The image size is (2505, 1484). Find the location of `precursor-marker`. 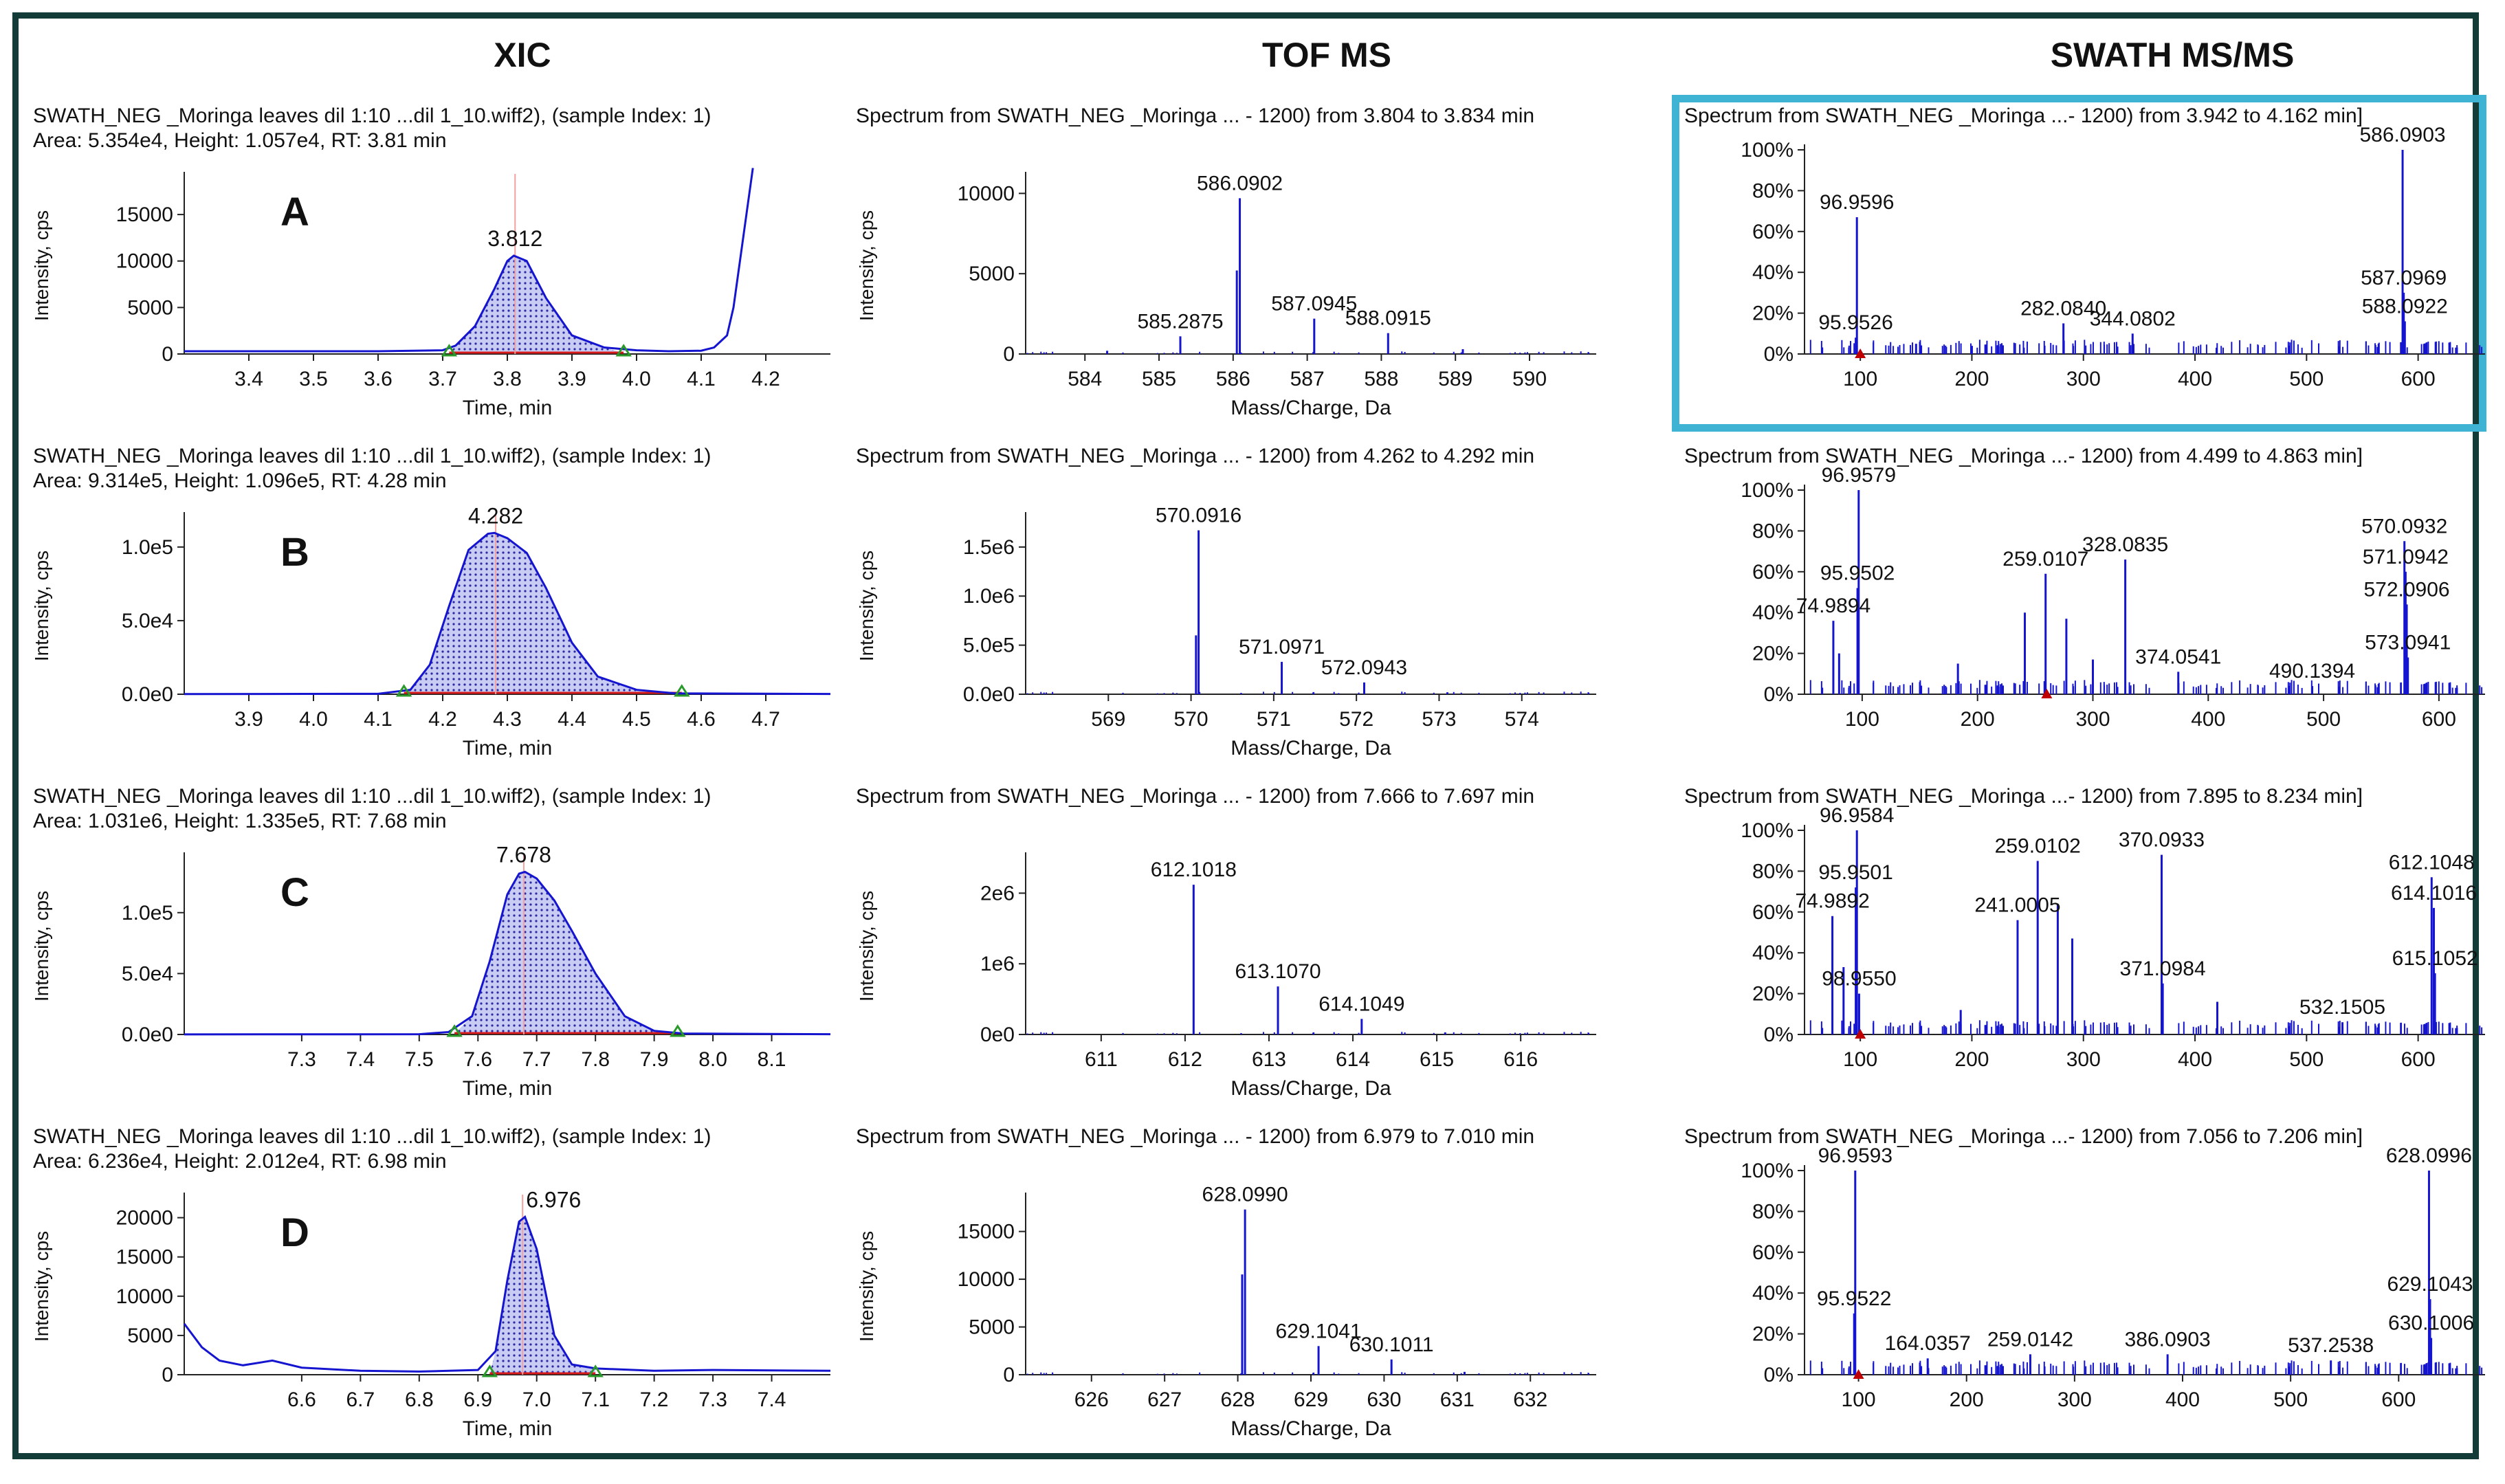

precursor-marker is located at coordinates (1859, 1374).